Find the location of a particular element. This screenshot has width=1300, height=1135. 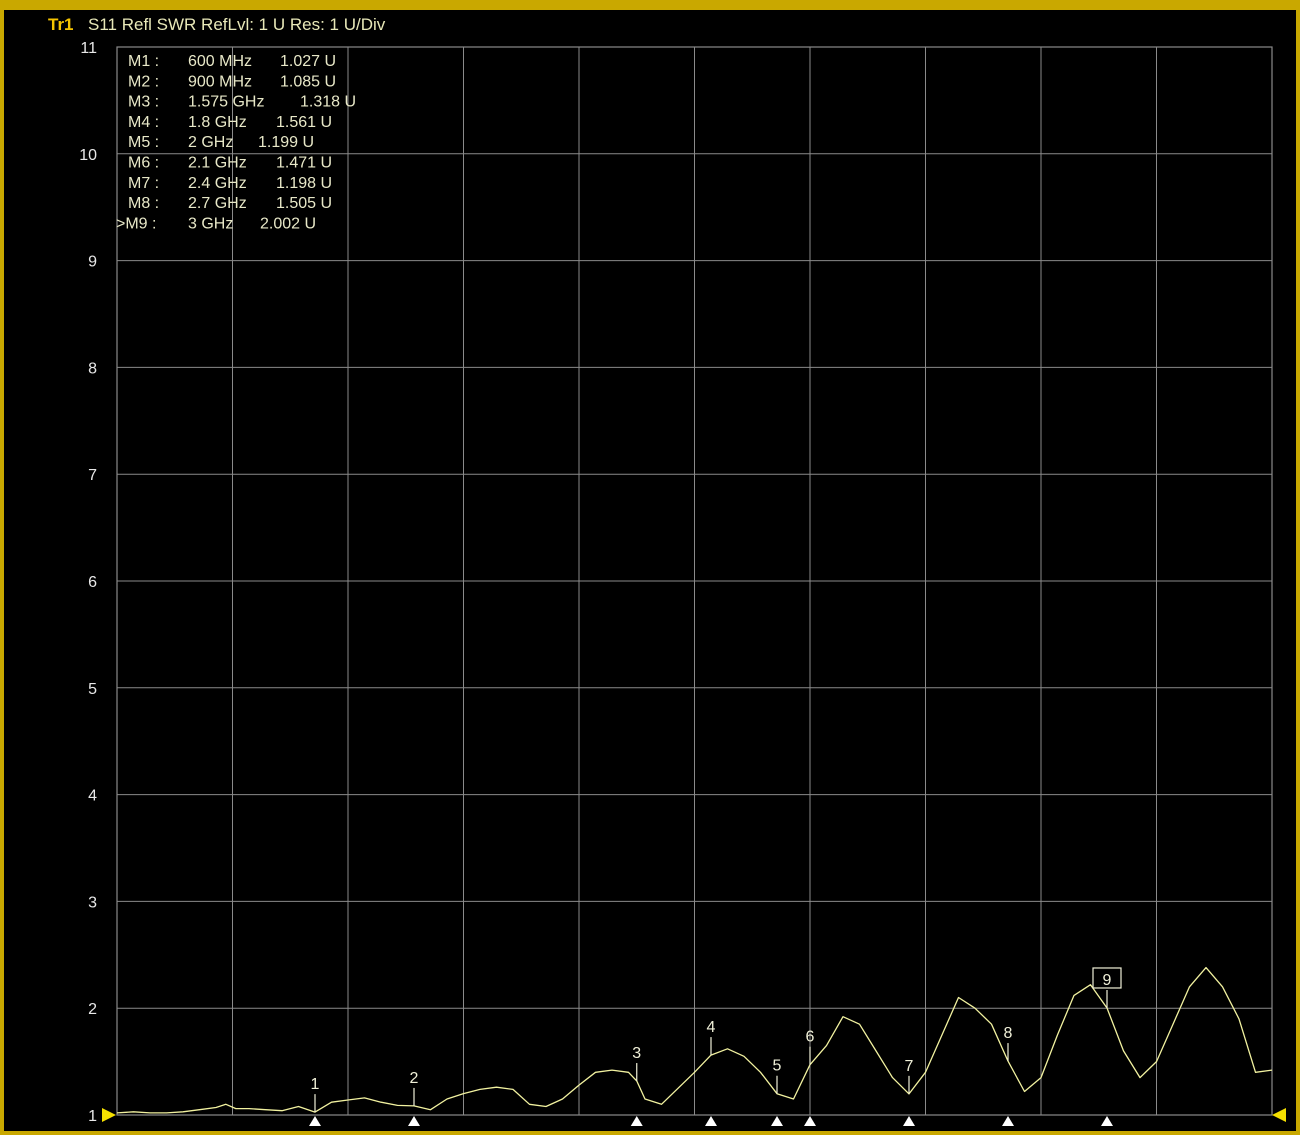

y-tick-label: 5 is located at coordinates (92, 689).